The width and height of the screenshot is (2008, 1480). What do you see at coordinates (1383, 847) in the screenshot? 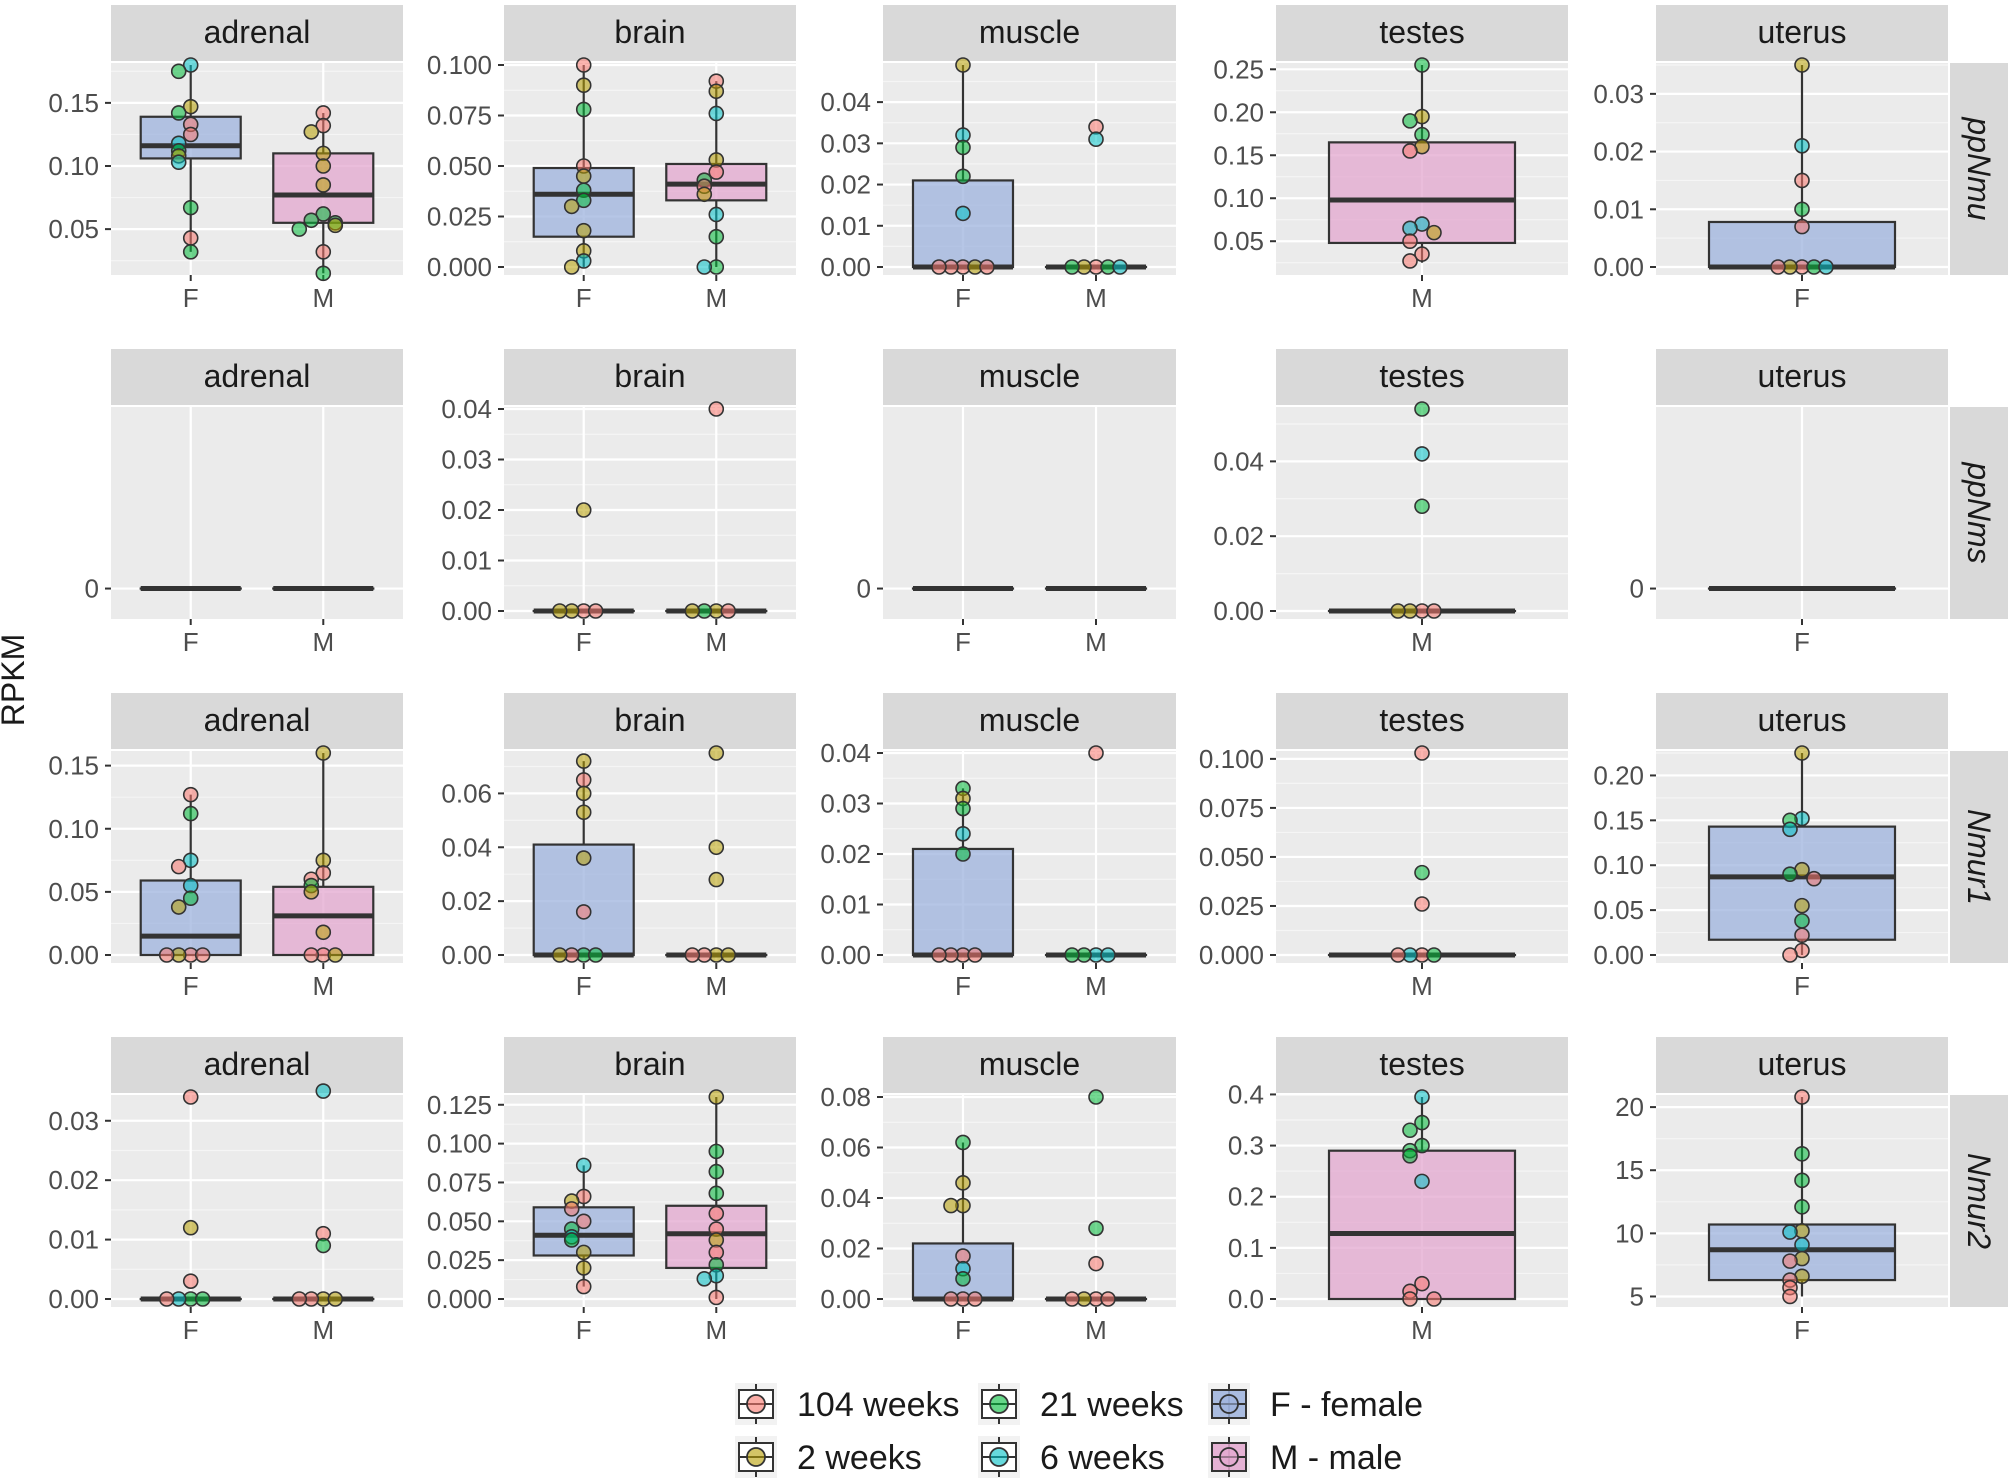
I see `panel-Nmur1-testes: testes 0.000 0.025 0.050 0.075 0.100 M` at bounding box center [1383, 847].